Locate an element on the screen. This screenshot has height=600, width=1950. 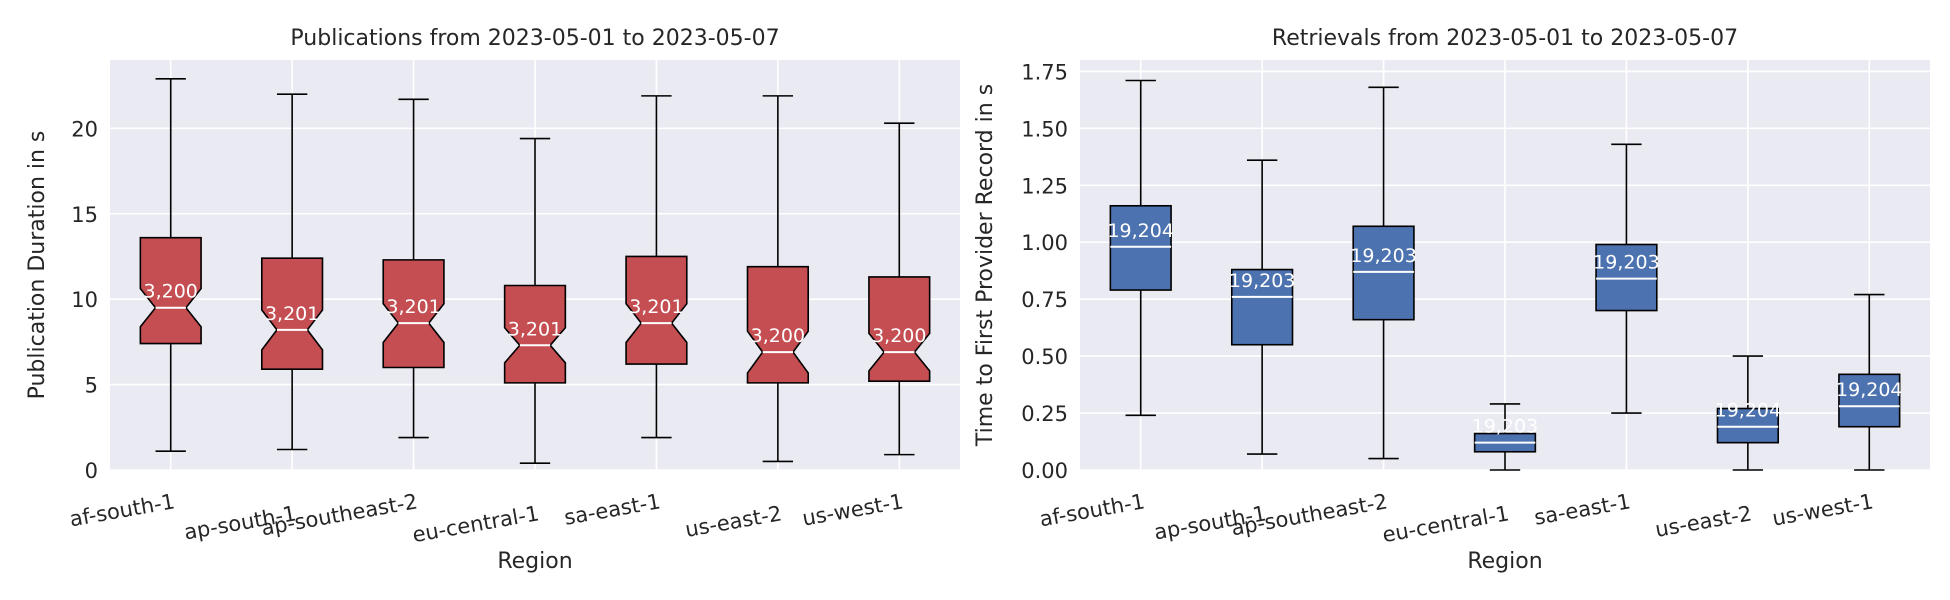
box-eu-central-1: 19,203 is located at coordinates (1505, 437).